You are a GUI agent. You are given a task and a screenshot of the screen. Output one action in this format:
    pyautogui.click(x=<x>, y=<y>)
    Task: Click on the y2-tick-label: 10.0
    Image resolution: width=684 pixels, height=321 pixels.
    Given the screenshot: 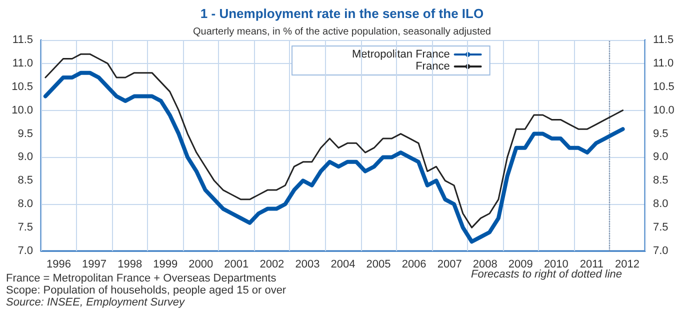 What is the action you would take?
    pyautogui.click(x=663, y=110)
    